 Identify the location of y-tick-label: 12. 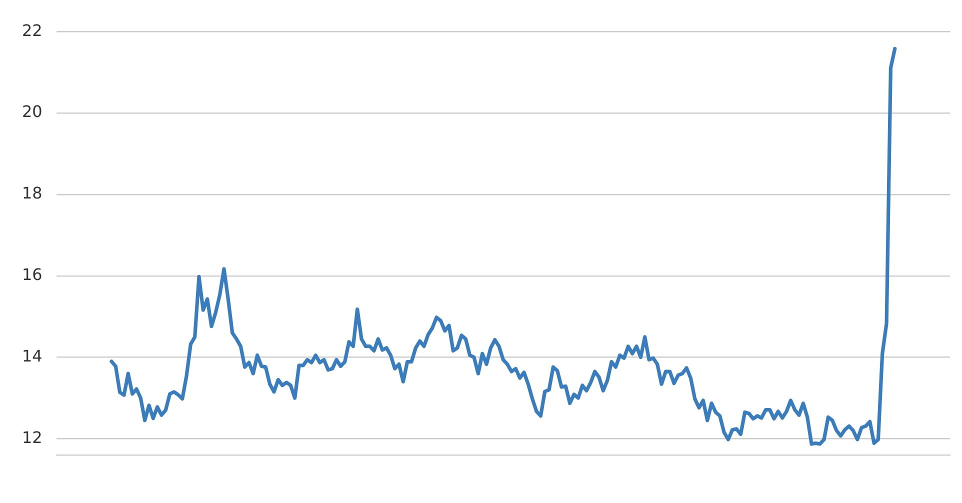
(32, 437).